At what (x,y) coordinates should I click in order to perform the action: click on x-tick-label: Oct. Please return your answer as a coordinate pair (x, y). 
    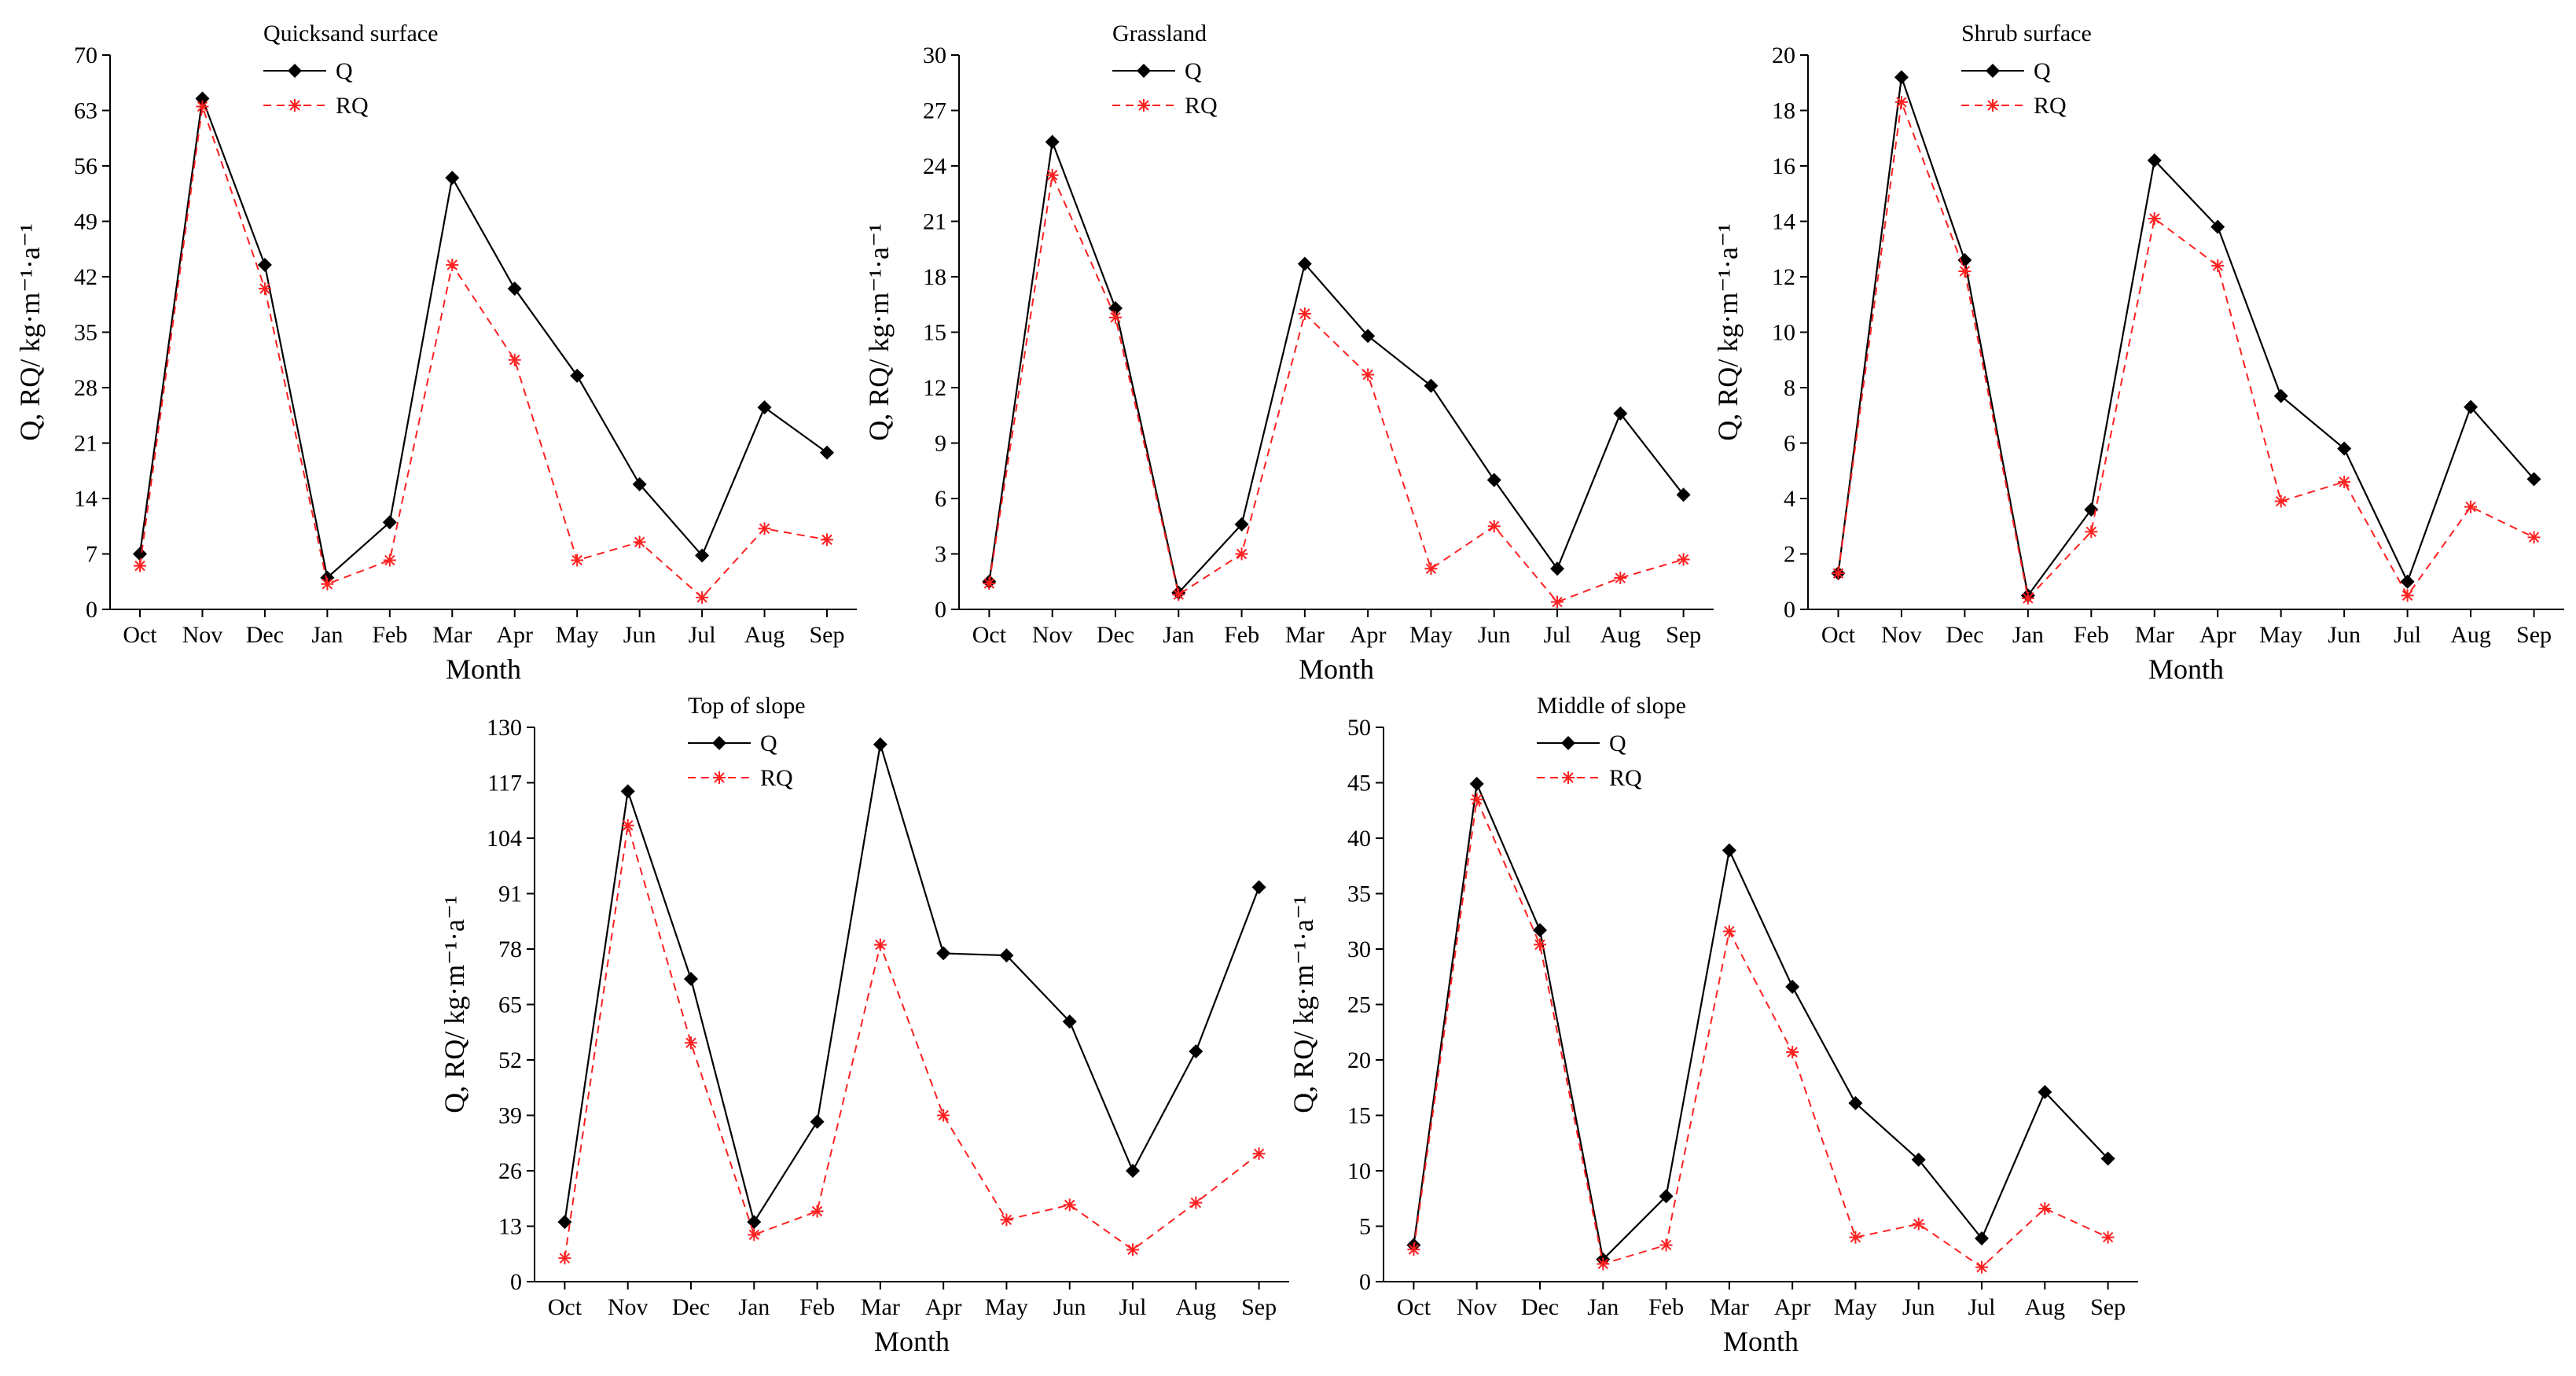
    Looking at the image, I should click on (1838, 635).